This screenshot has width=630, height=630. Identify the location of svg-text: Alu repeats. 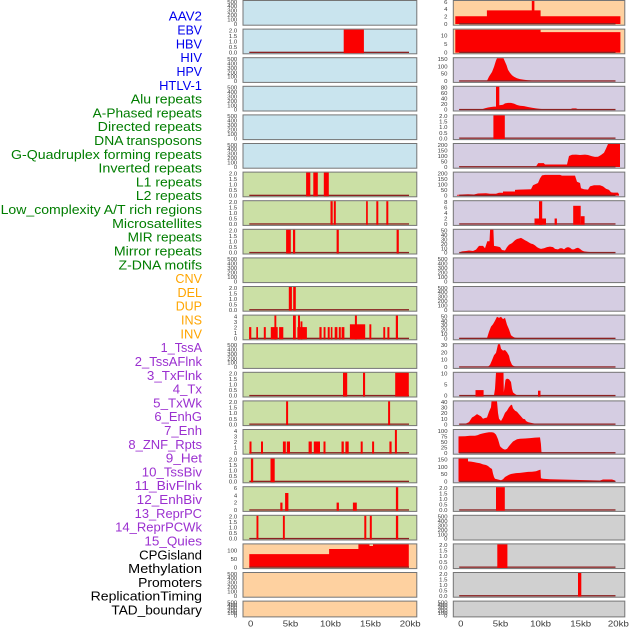
(166, 100).